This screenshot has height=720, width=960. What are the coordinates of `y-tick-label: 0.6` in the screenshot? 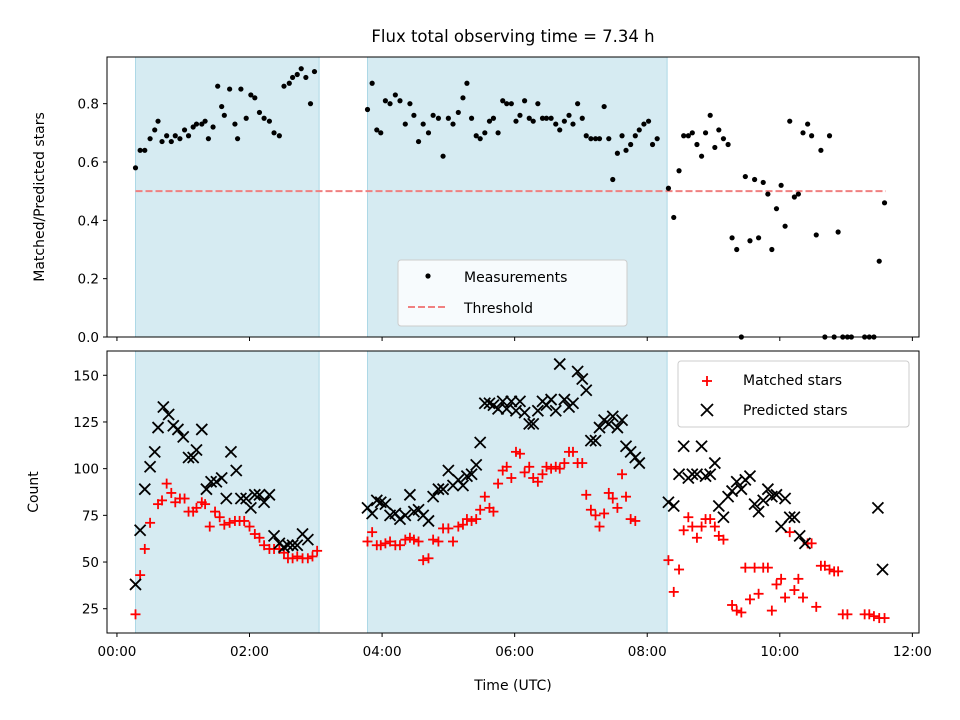 It's located at (88, 163).